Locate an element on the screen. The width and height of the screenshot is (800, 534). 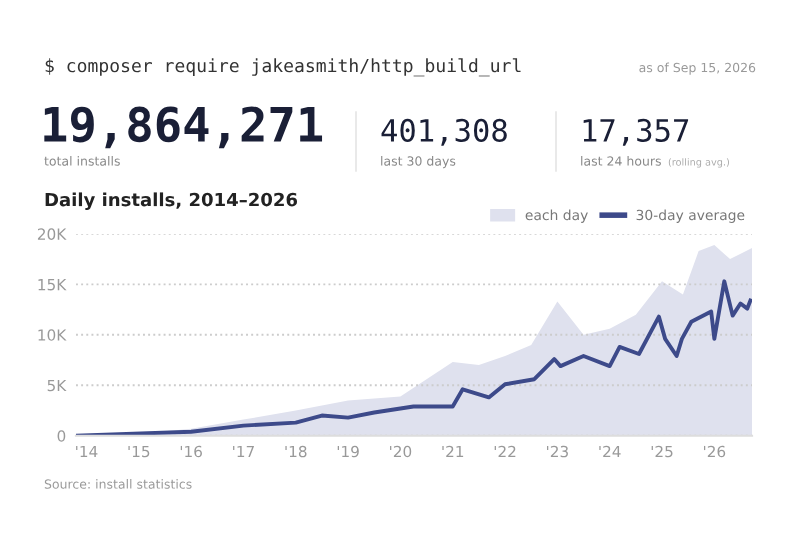
chart-title: Daily installs, 2014–2026 is located at coordinates (171, 201).